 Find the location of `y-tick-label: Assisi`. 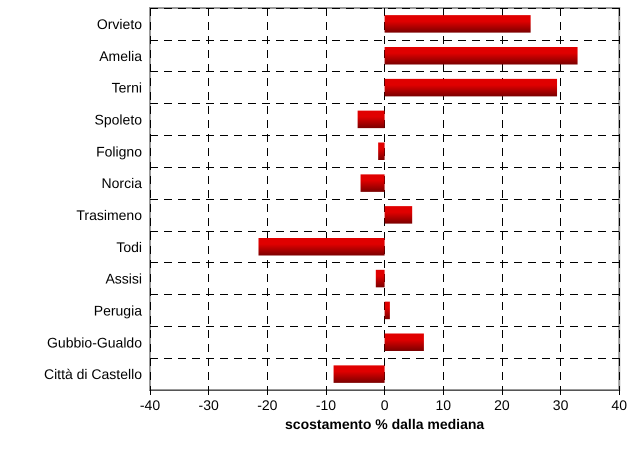

y-tick-label: Assisi is located at coordinates (123, 278).